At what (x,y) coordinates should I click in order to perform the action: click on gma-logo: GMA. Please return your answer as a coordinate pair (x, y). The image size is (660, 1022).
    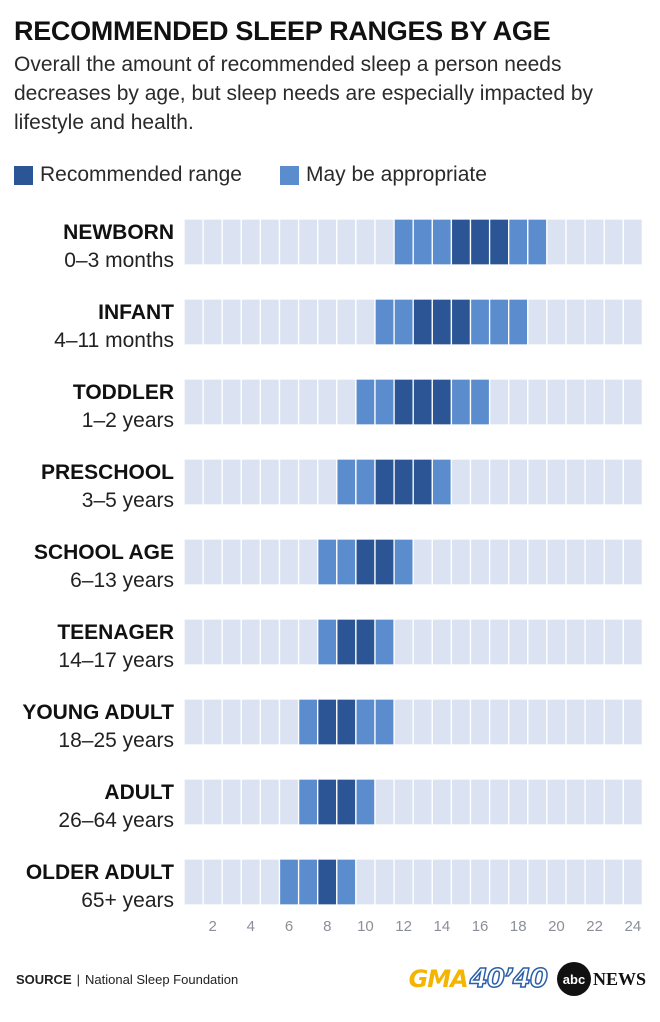
    Looking at the image, I should click on (438, 979).